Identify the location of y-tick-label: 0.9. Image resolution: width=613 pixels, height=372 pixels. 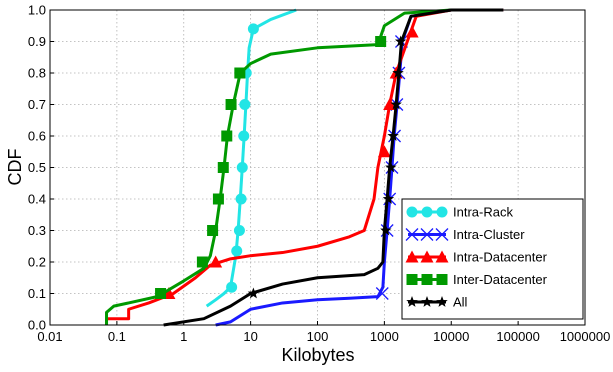
(37, 41).